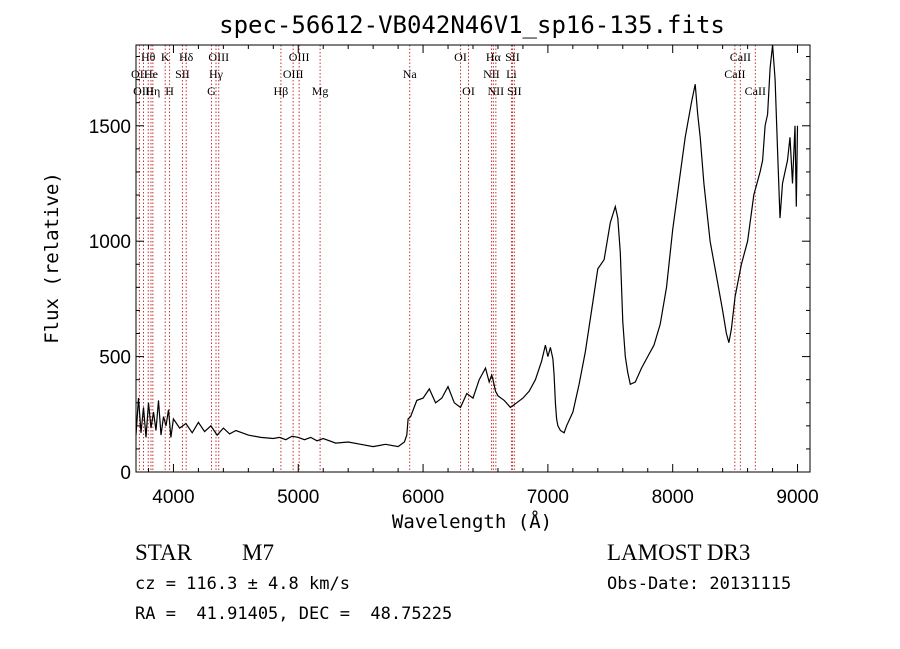  I want to click on line-label-11: OIII, so click(218, 57).